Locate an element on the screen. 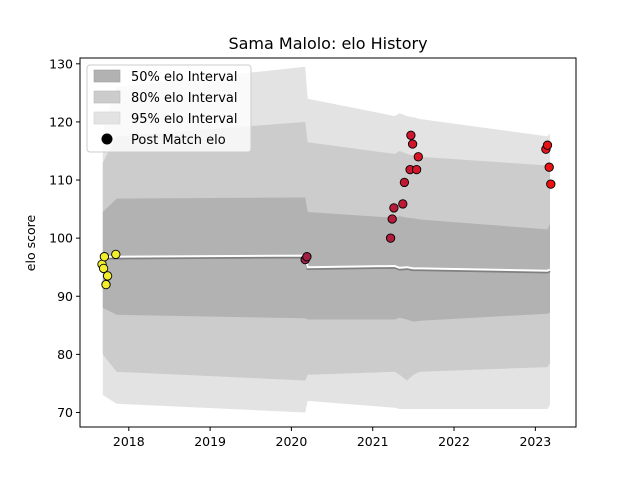  legend-marker-post-match is located at coordinates (107, 139).